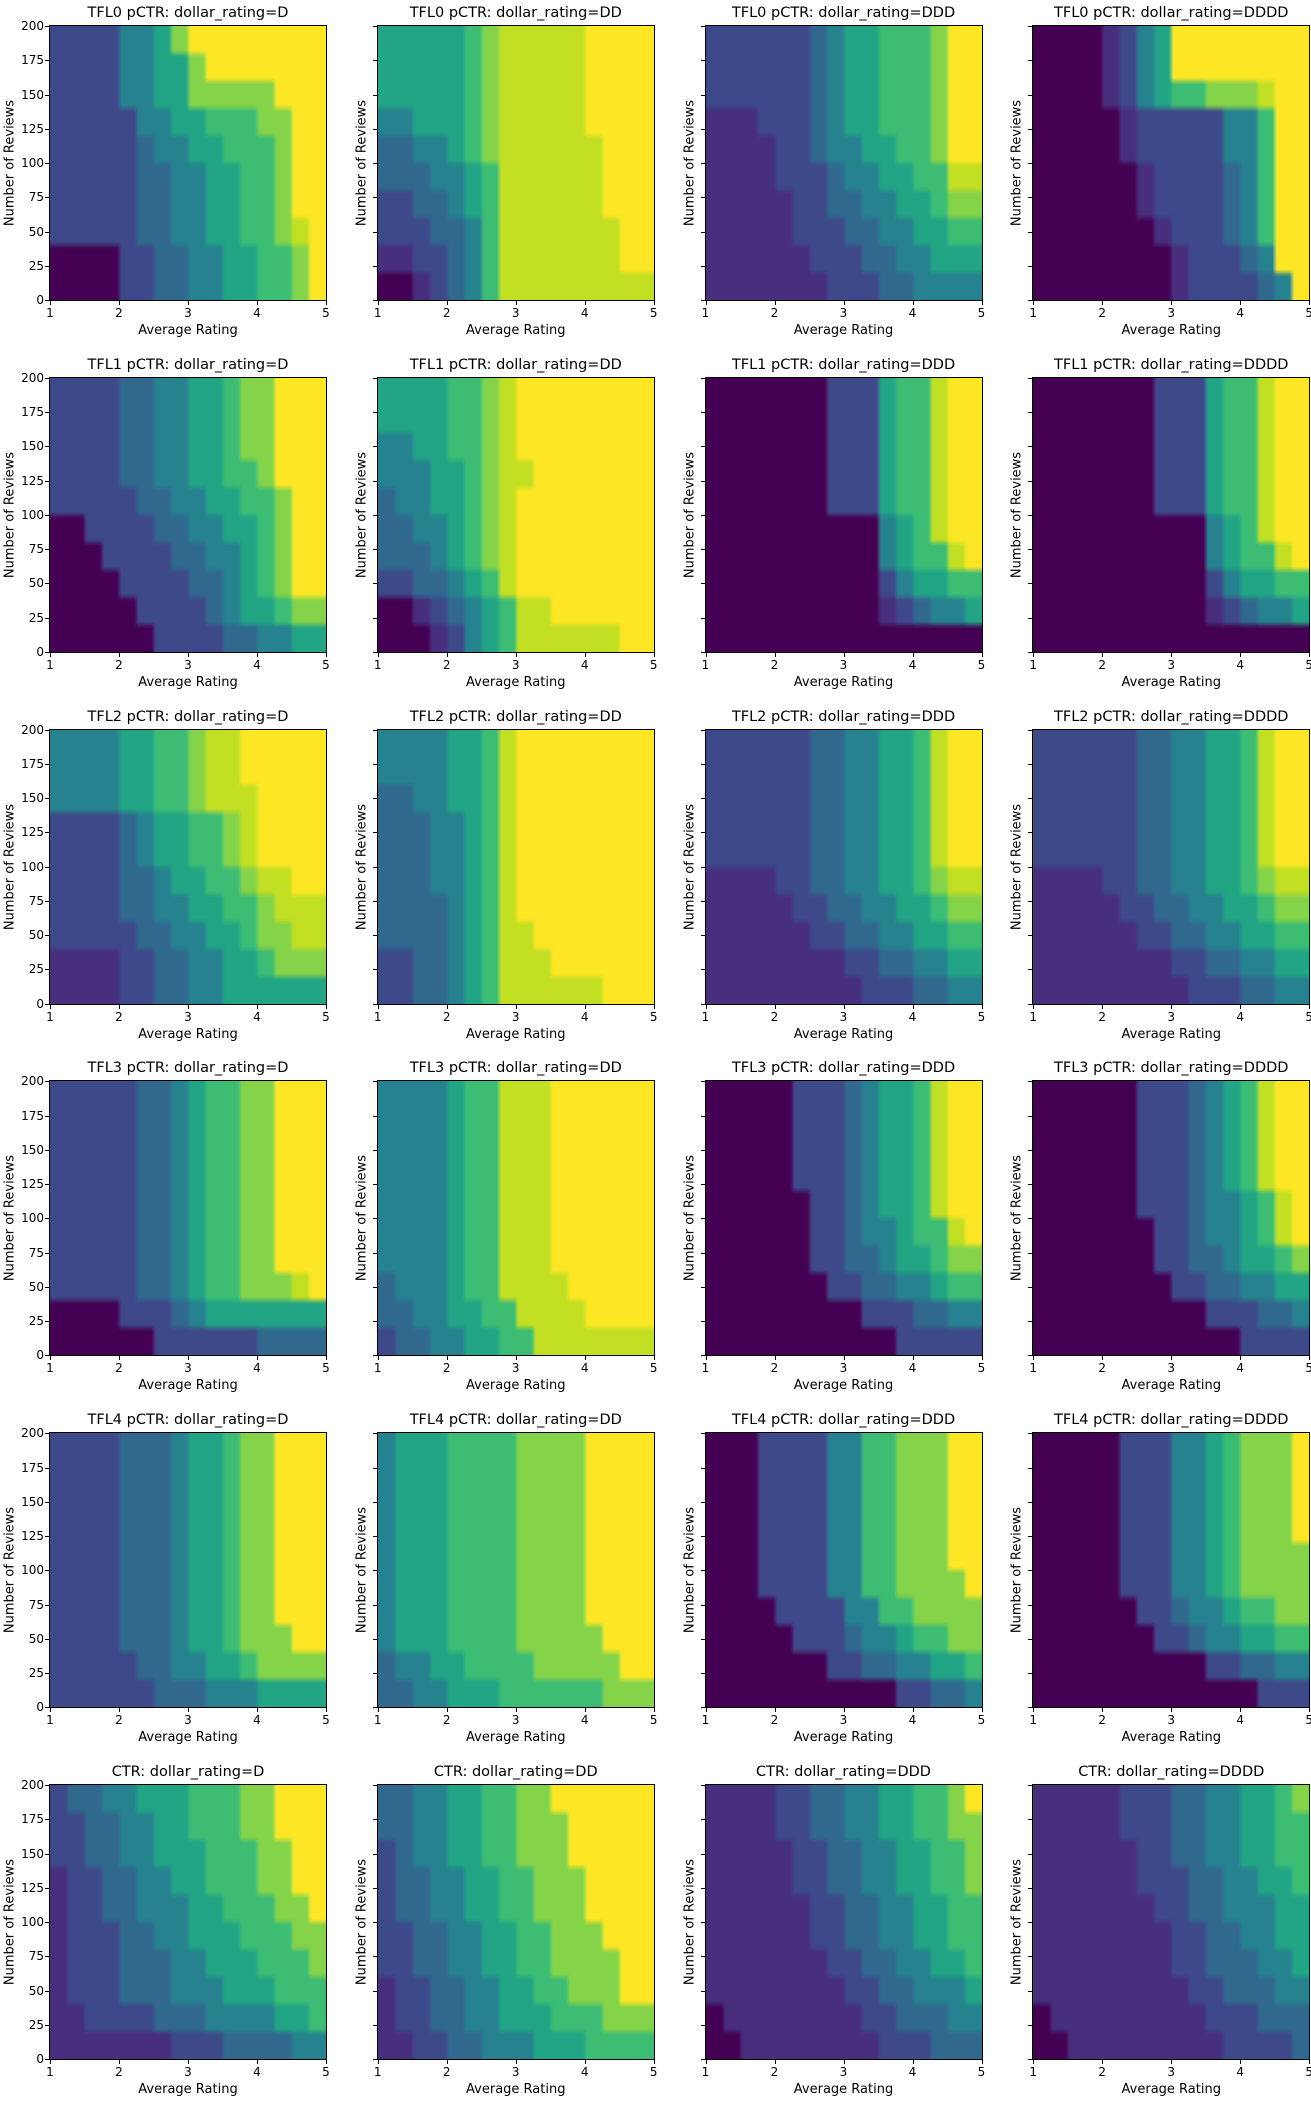  What do you see at coordinates (1171, 716) in the screenshot?
I see `subplot-title: TFL2 pCTR: dollar_rating=DDDD` at bounding box center [1171, 716].